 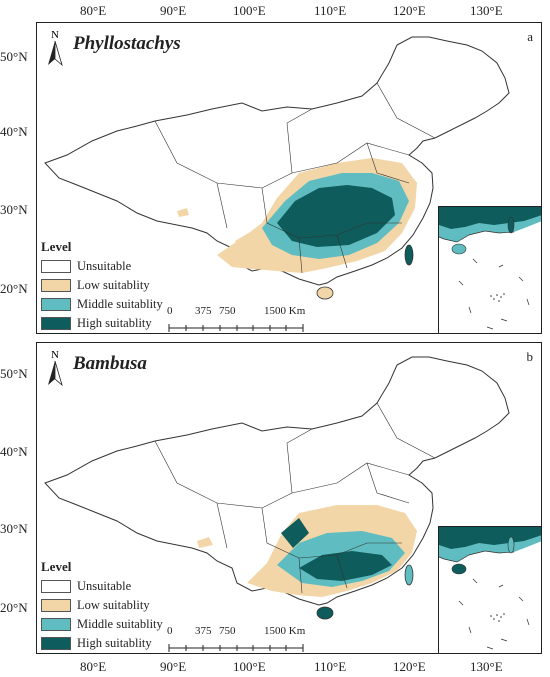 I want to click on panel-letter: b, so click(x=530, y=356).